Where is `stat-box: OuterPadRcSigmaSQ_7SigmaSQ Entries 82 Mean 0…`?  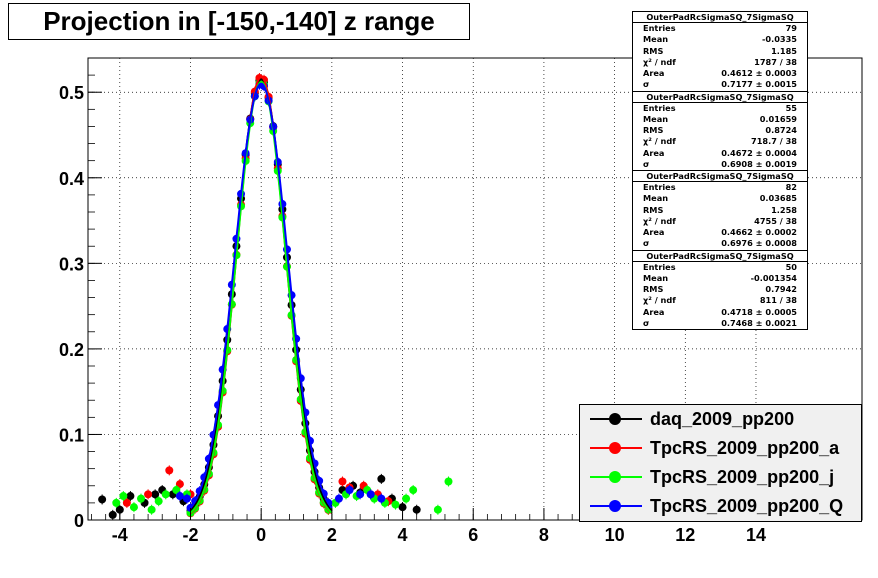
stat-box: OuterPadRcSigmaSQ_7SigmaSQ Entries 82 Mean 0… is located at coordinates (720, 210).